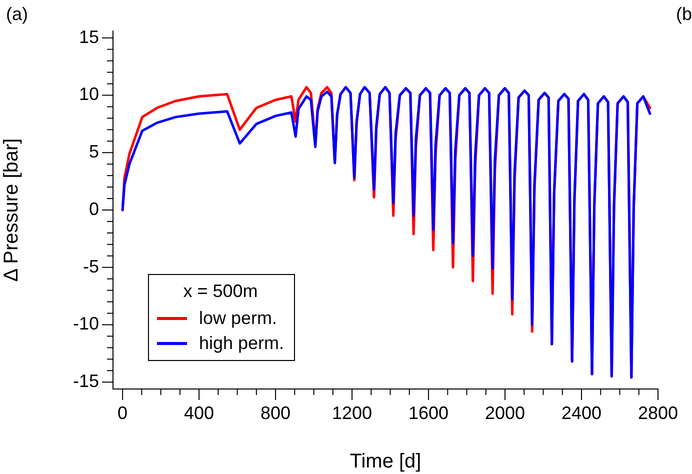 This screenshot has height=474, width=692. Describe the element at coordinates (123, 412) in the screenshot. I see `x-tick-label: 0` at that location.